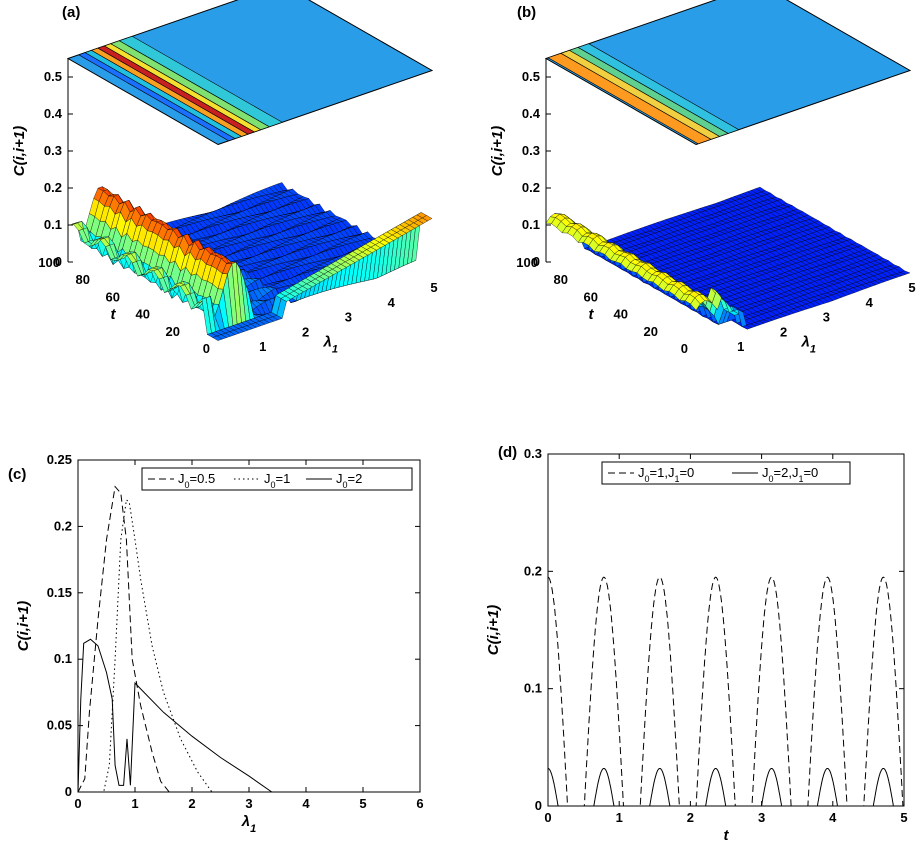  I want to click on lambda-axis-label: λ1, so click(807, 344).